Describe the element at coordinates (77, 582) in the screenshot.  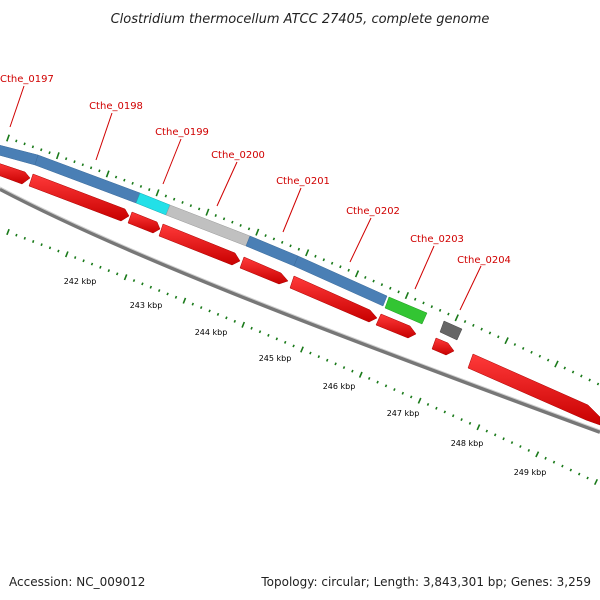
I see `accession-label: Accession: NC_009012` at that location.